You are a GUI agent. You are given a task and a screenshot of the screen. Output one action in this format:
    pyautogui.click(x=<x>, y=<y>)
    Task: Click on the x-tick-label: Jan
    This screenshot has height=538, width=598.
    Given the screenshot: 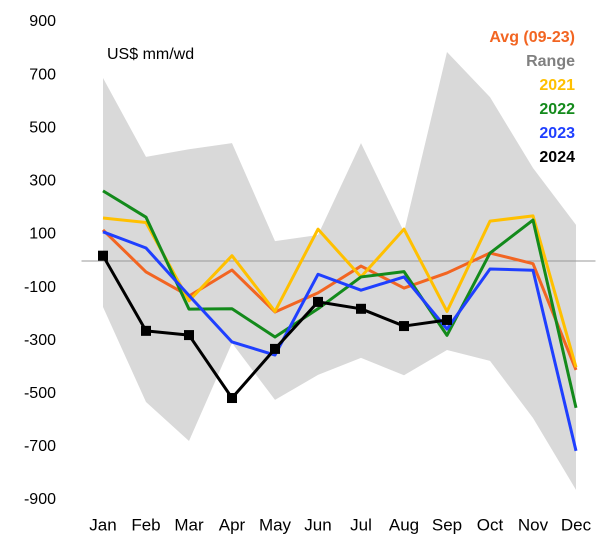 What is the action you would take?
    pyautogui.click(x=102, y=524)
    